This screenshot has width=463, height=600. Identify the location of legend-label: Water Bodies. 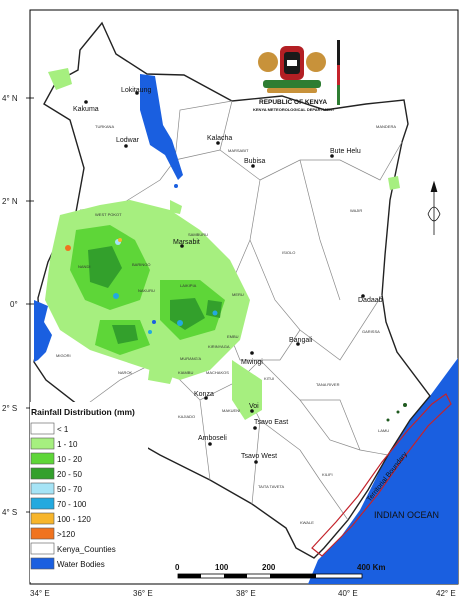
(81, 564).